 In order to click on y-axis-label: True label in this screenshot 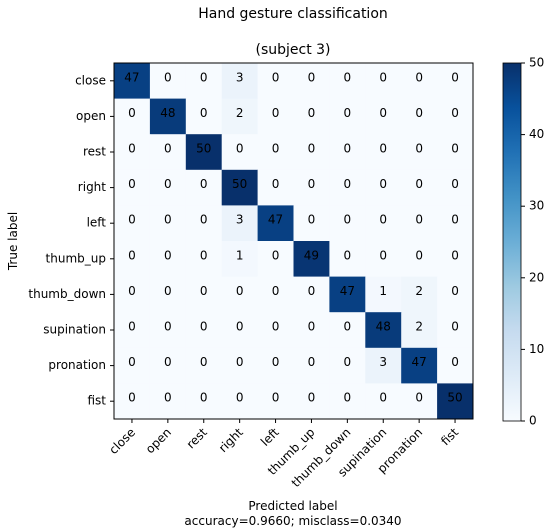, I will do `click(13, 241)`.